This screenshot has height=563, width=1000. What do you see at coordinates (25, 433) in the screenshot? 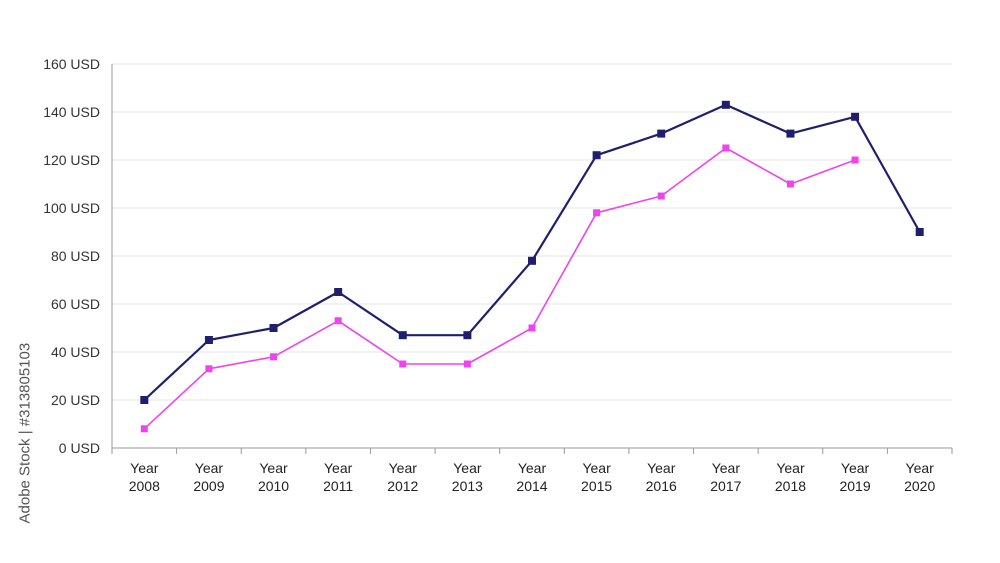
I see `watermark-side-text: Adobe Stock | #313805103` at bounding box center [25, 433].